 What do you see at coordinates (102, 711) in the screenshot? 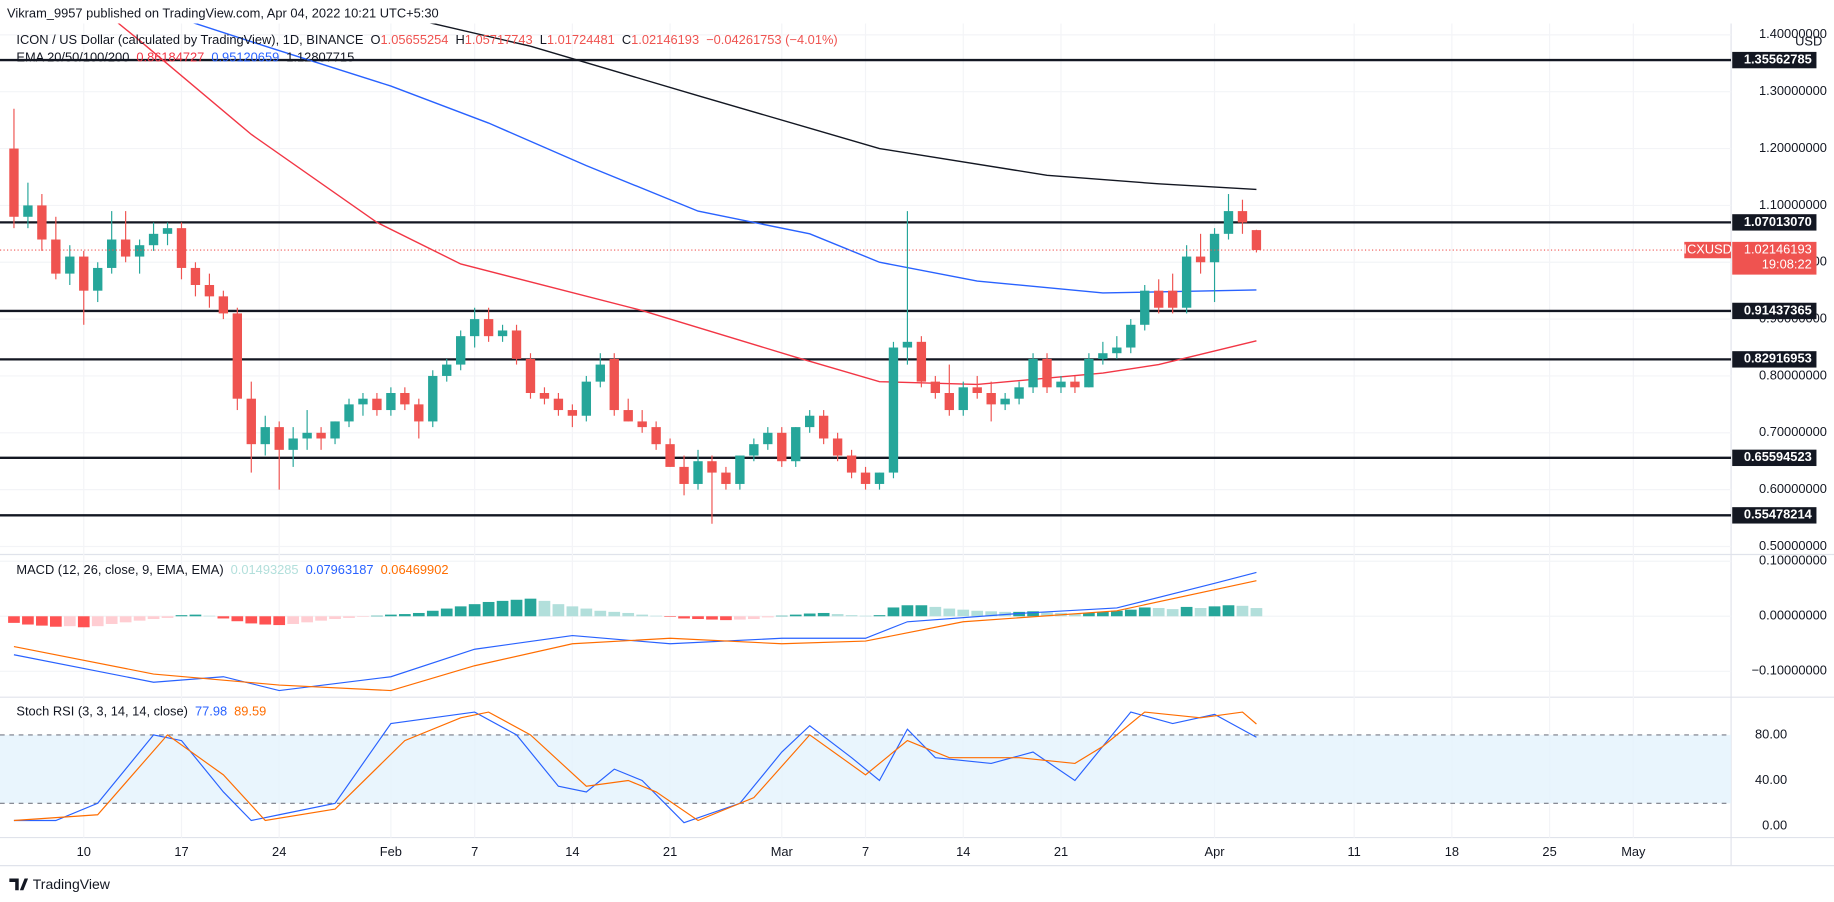
I see `legend-item: Stoch RSI (3, 3, 14, 14, close)` at bounding box center [102, 711].